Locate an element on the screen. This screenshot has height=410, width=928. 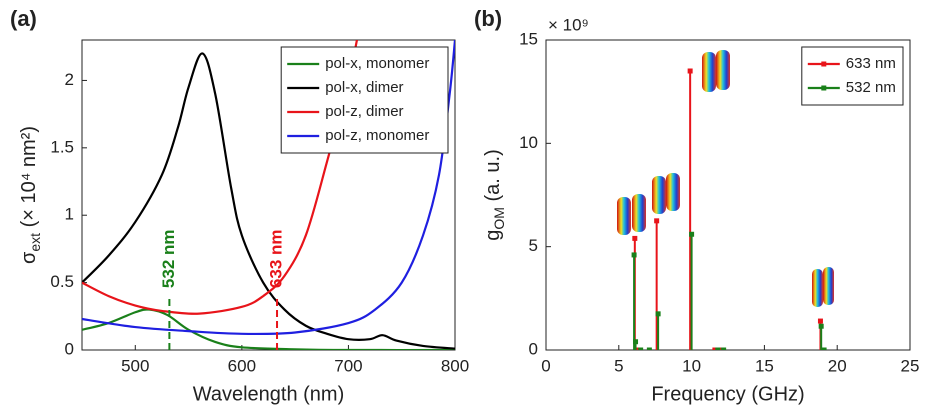
annotation-text: 633 nm is located at coordinates (276, 258).